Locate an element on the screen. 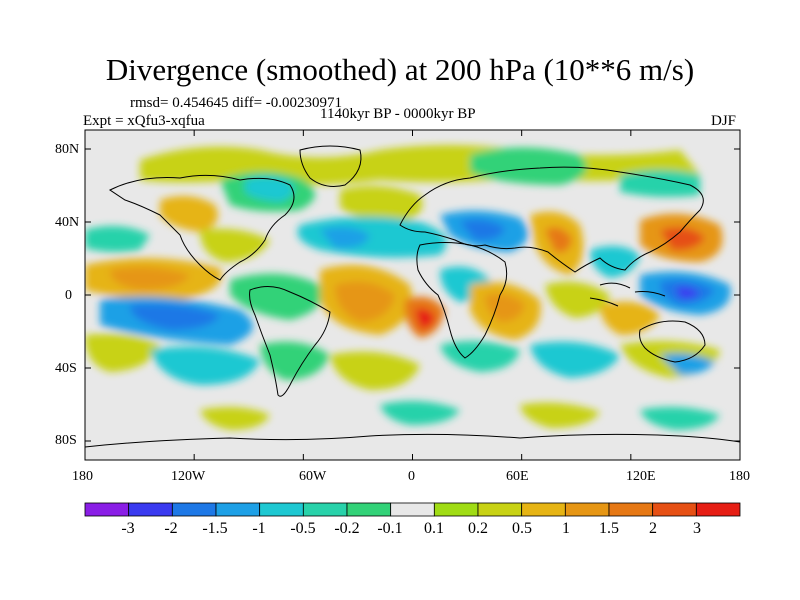  colorbar-label: 3 is located at coordinates (697, 528).